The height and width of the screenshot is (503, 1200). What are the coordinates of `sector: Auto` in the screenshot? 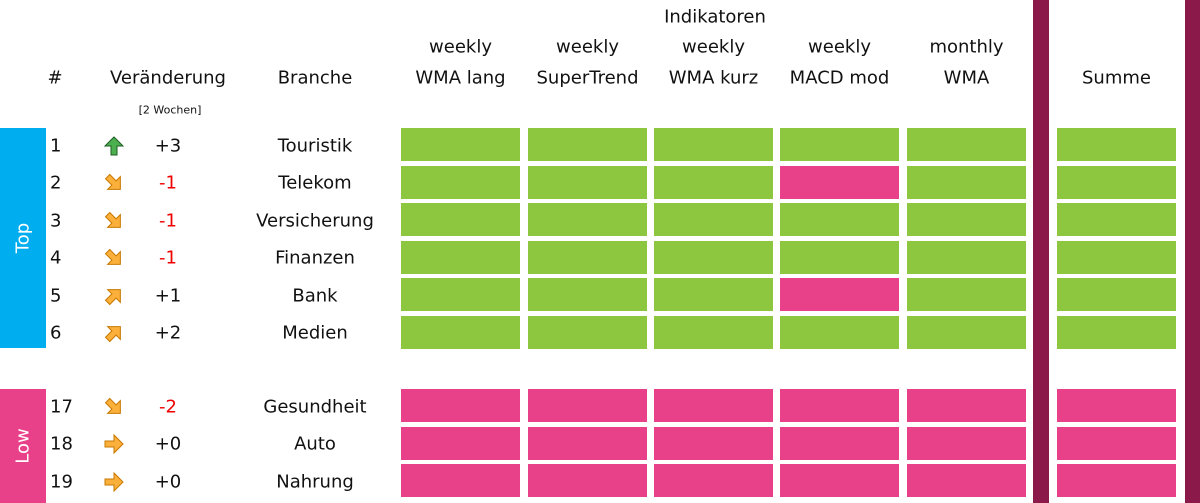 It's located at (315, 444).